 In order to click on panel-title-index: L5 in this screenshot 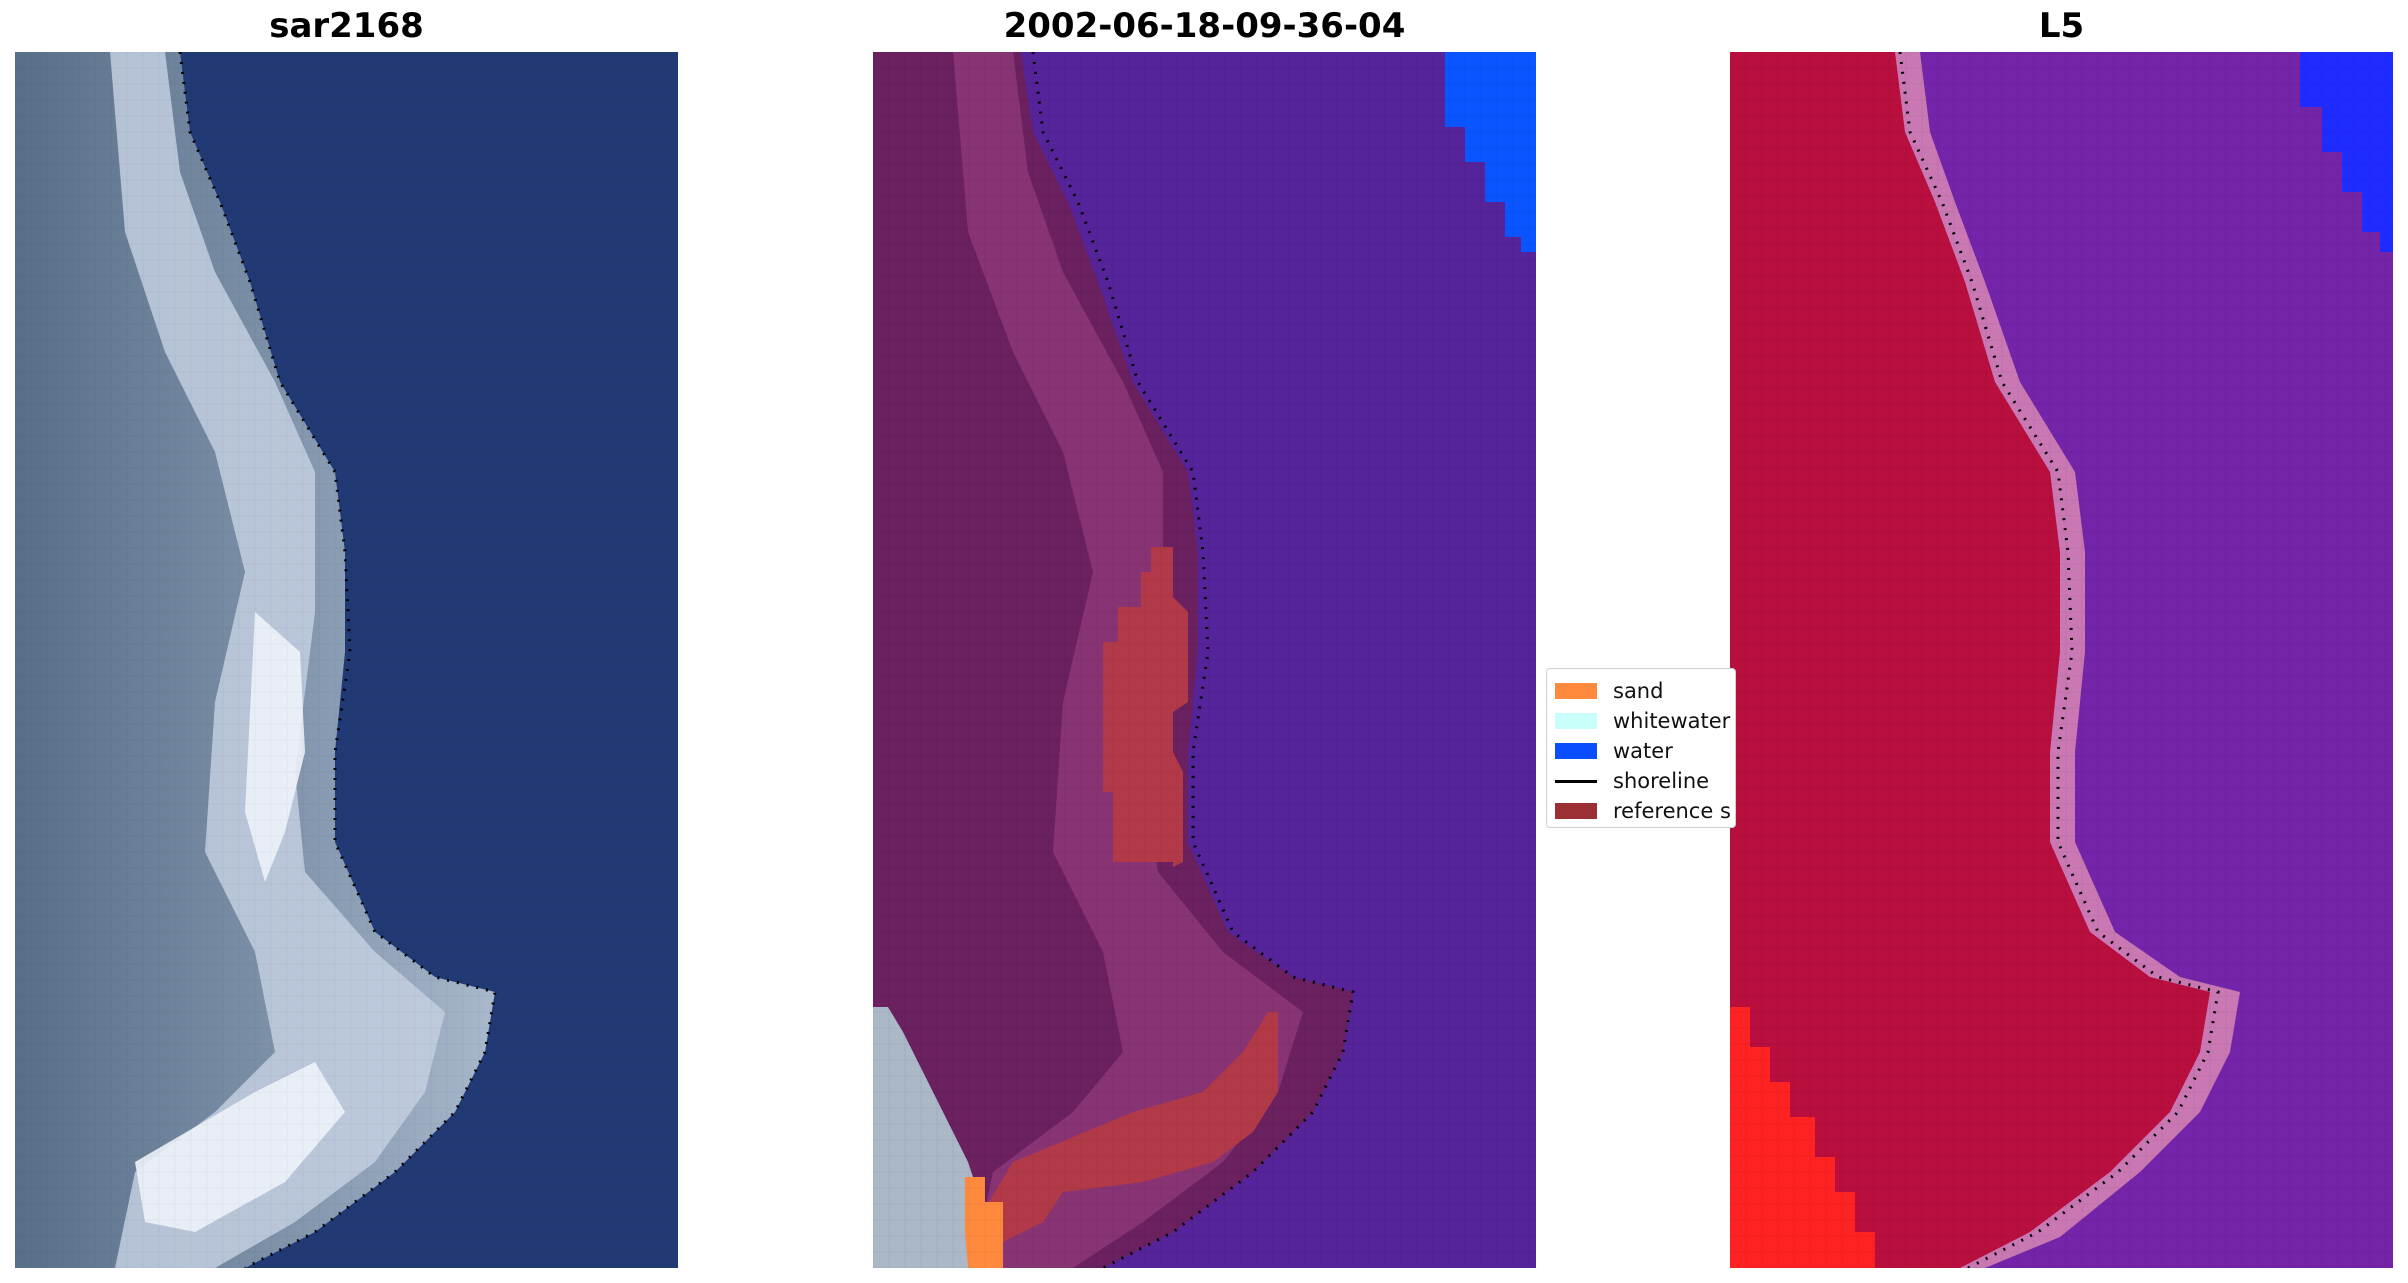, I will do `click(2061, 26)`.